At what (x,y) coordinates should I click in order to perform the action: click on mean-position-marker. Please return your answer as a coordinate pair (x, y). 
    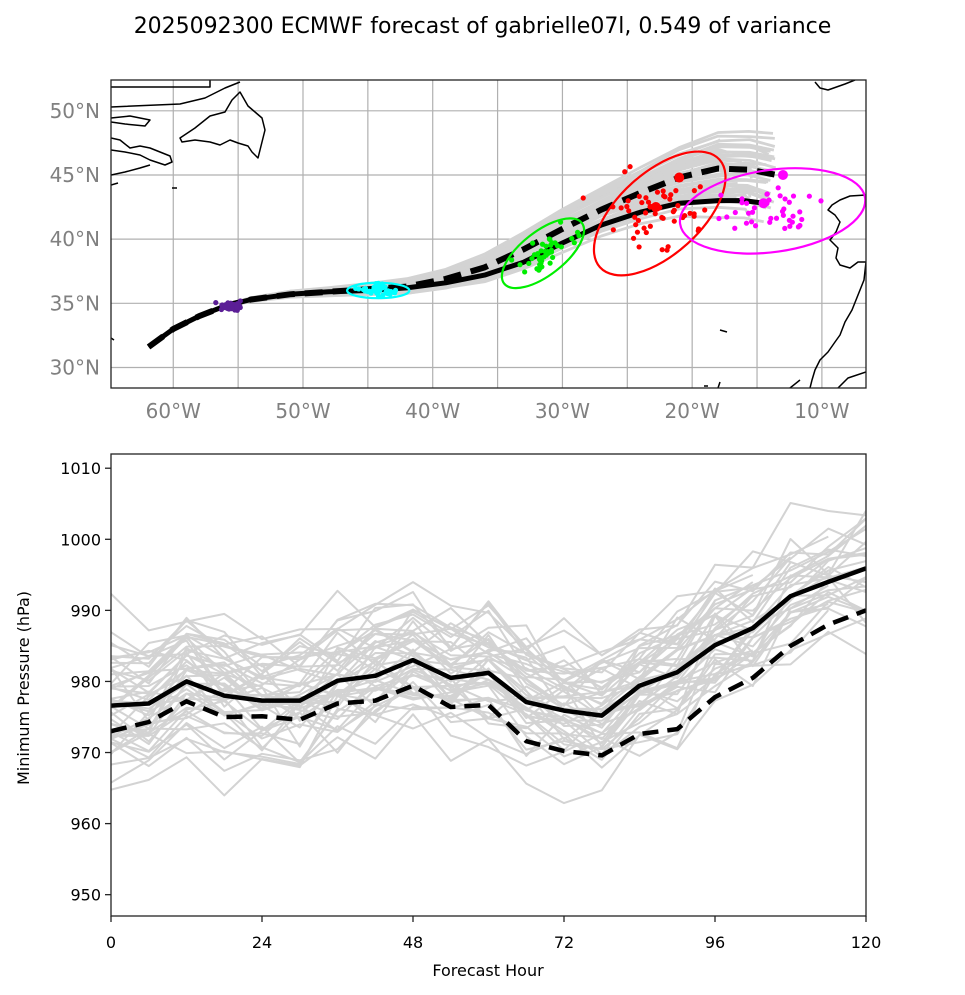
    Looking at the image, I should click on (679, 177).